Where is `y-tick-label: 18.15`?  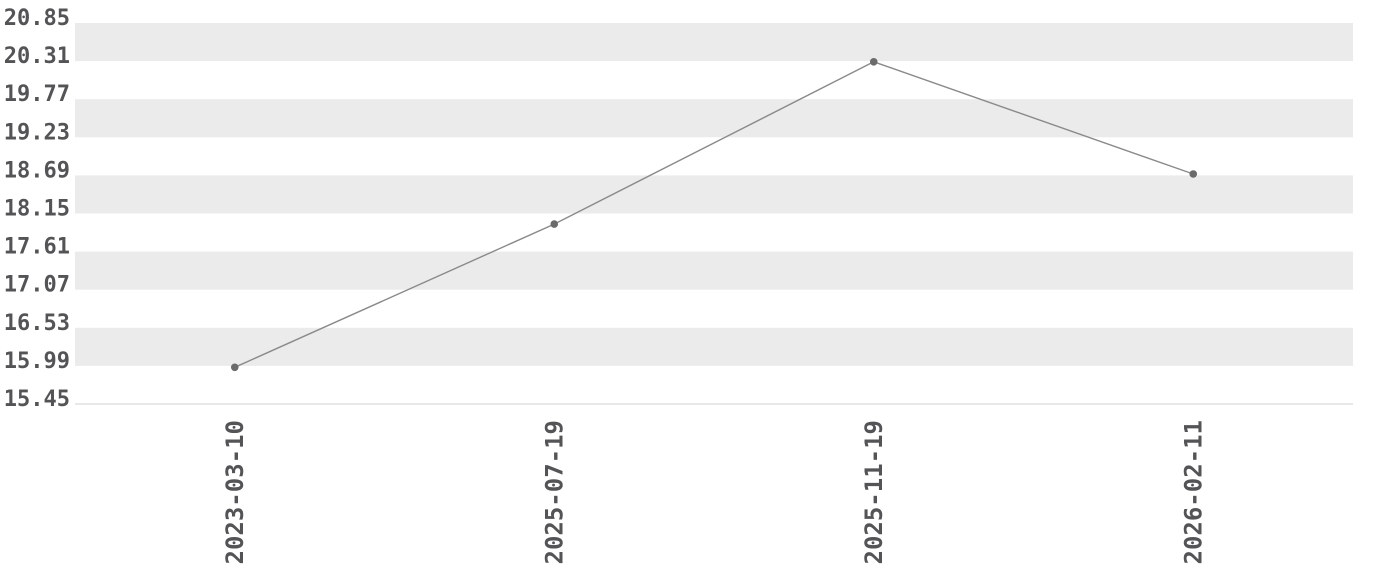
y-tick-label: 18.15 is located at coordinates (37, 209).